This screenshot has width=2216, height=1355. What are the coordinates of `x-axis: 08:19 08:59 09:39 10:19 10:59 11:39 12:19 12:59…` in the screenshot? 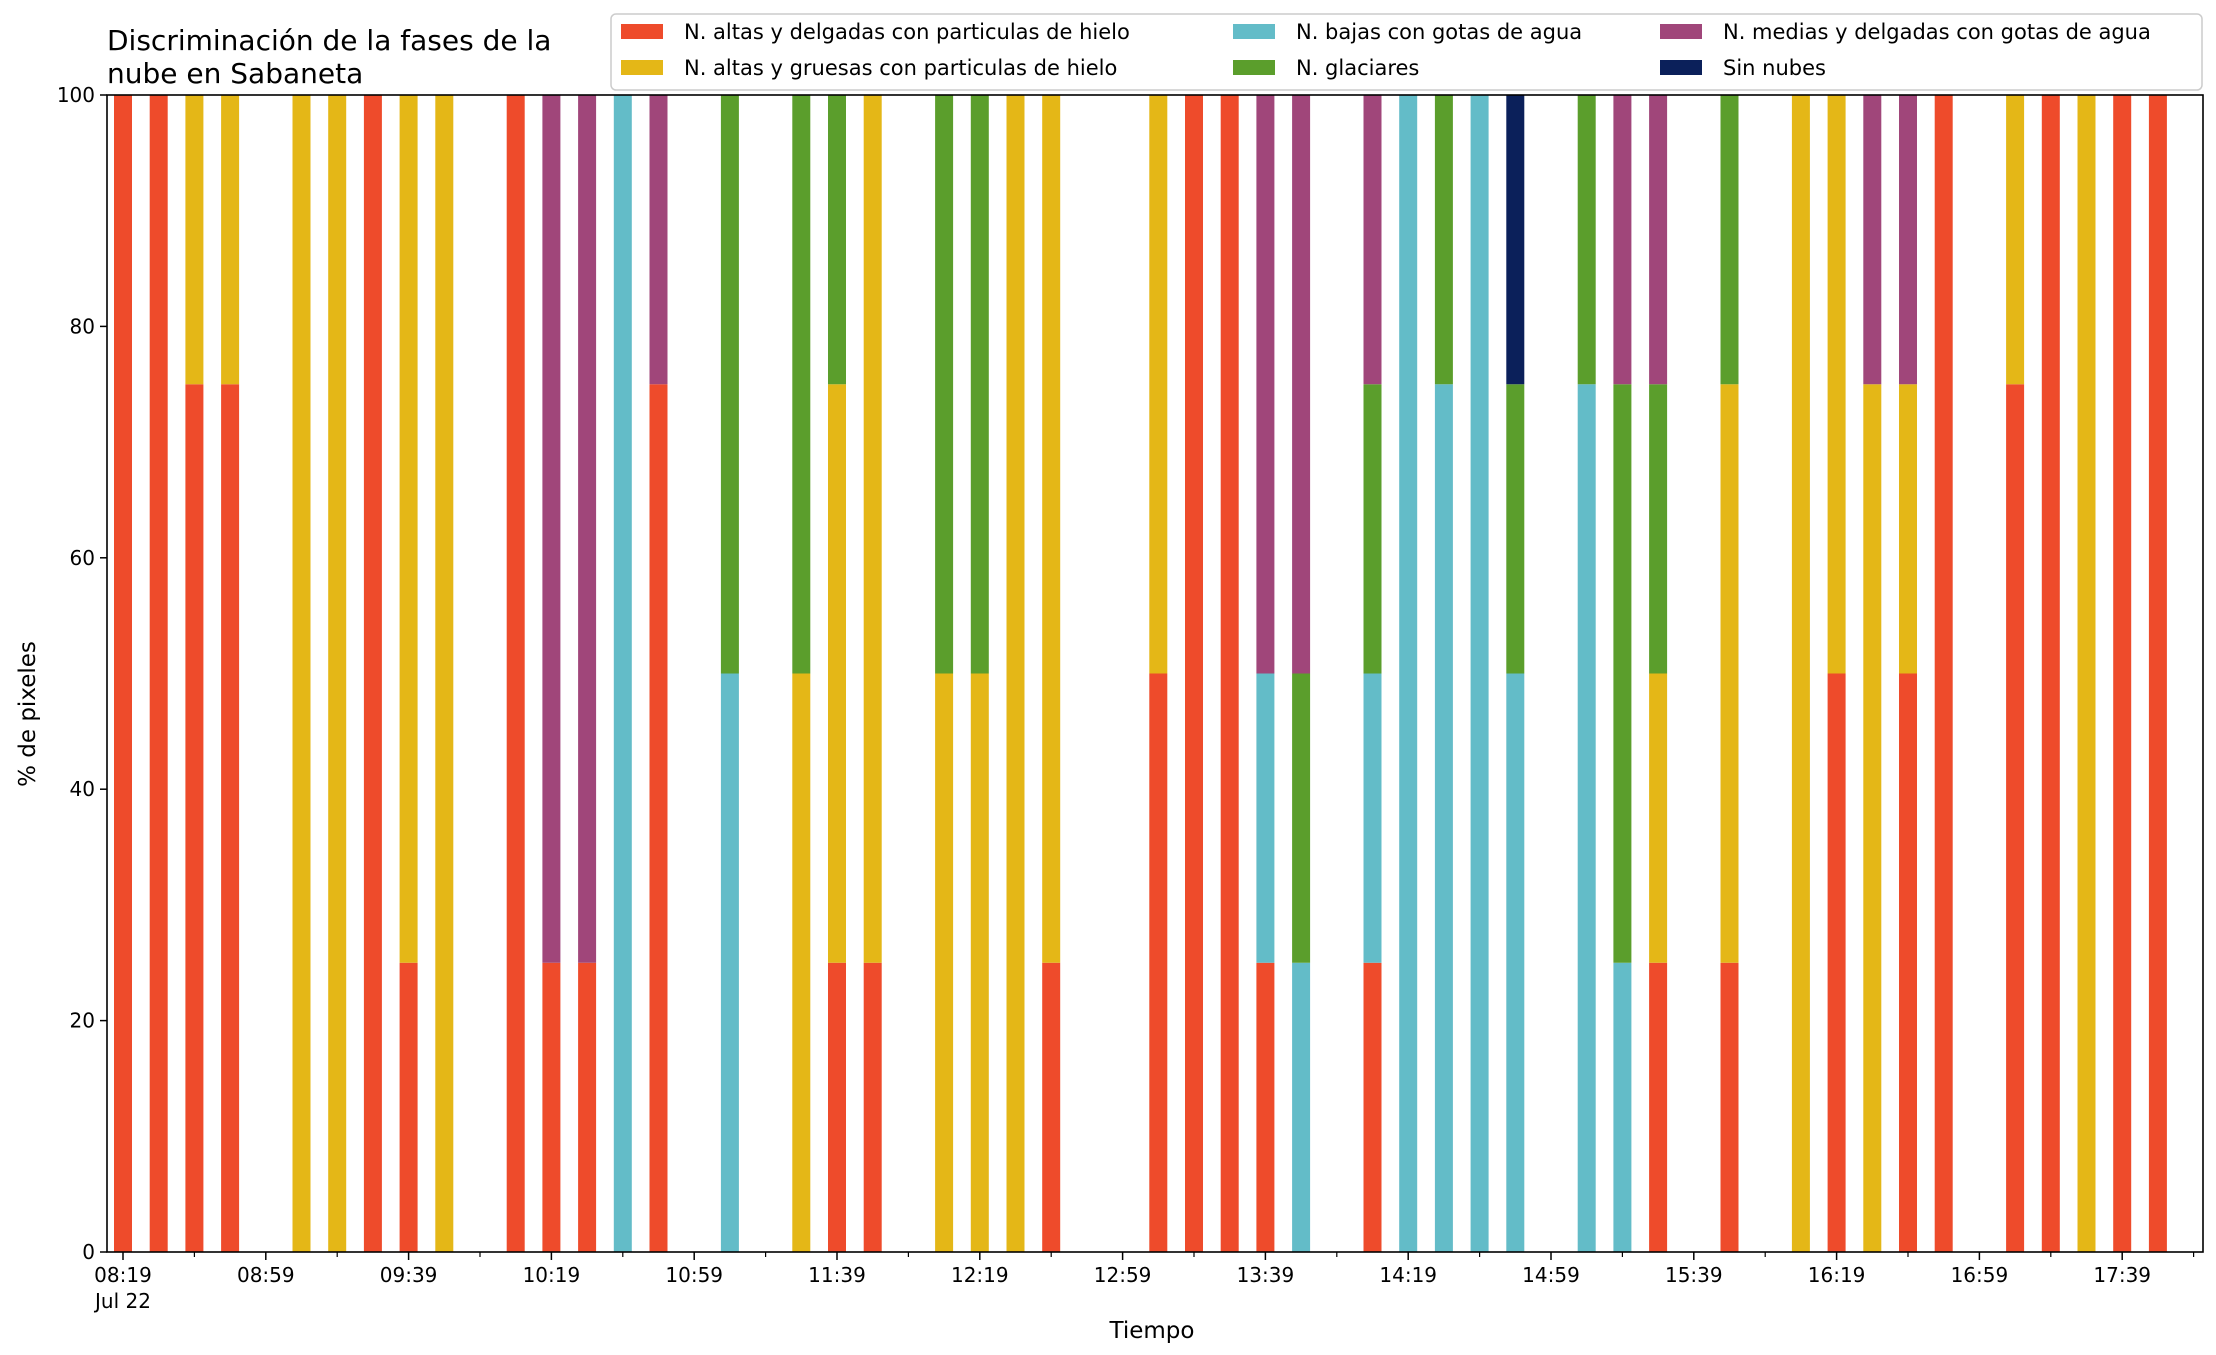 It's located at (1144, 1282).